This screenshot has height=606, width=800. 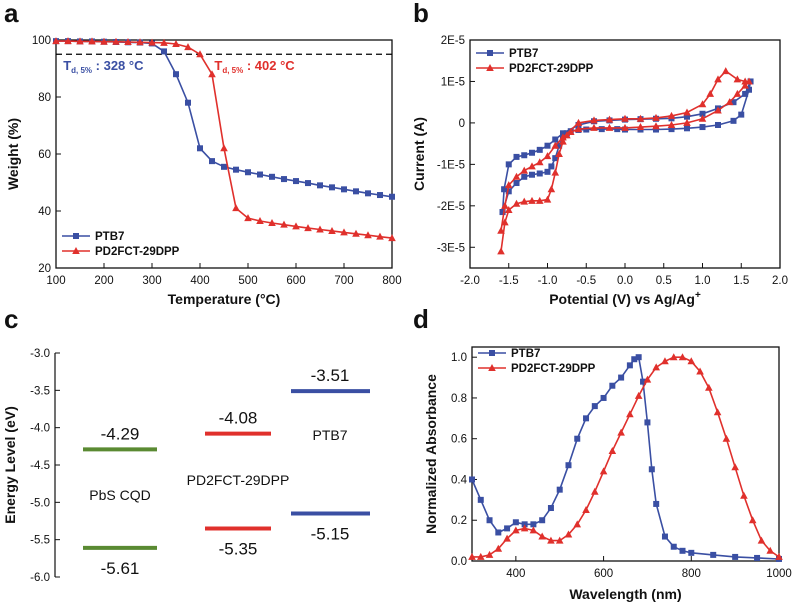 I want to click on panel-a-y-tick-label: 20, so click(x=44, y=269).